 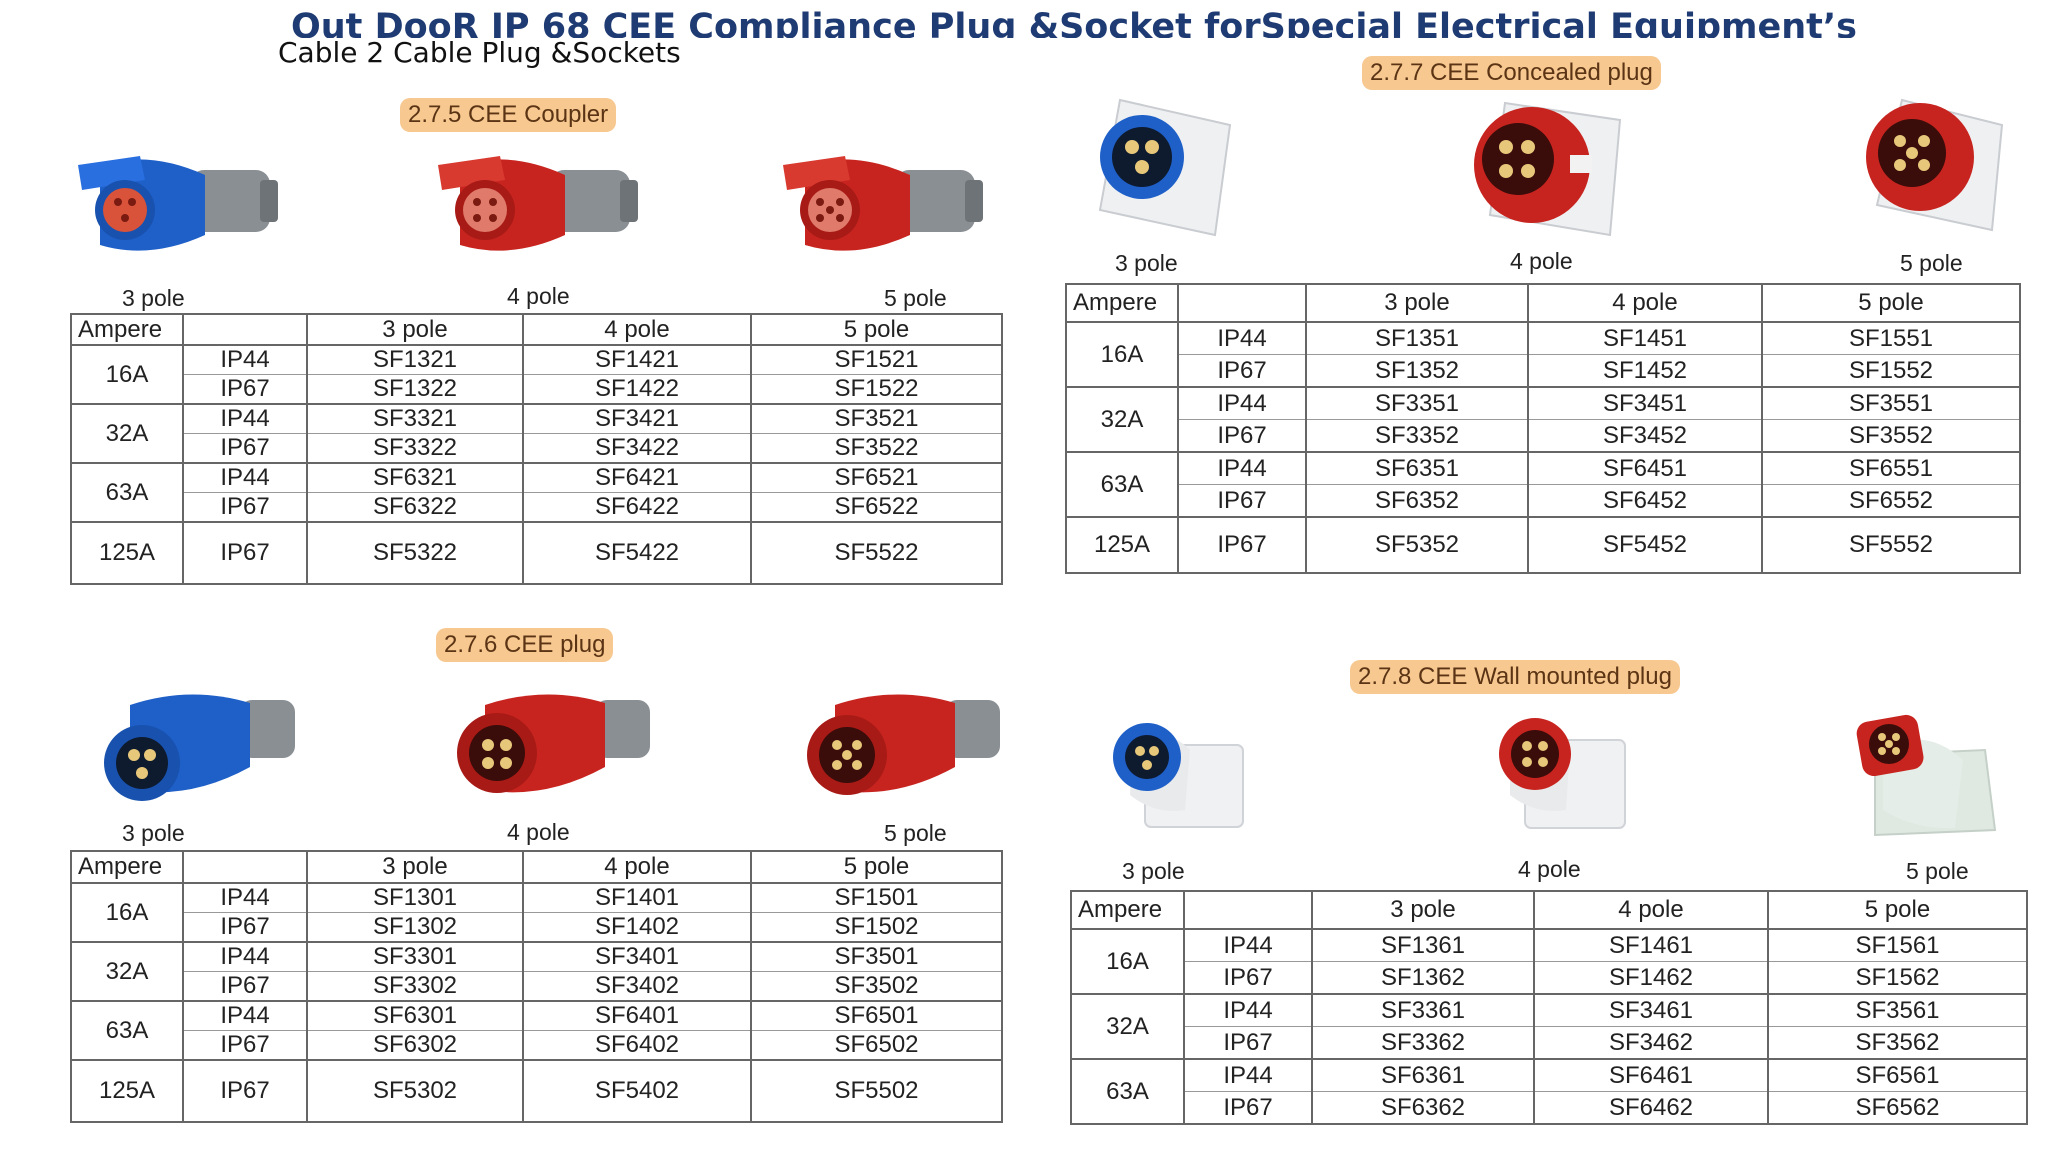 I want to click on table-row: 63A IP44 SF6351 SF6451 SF6551, so click(x=1543, y=484).